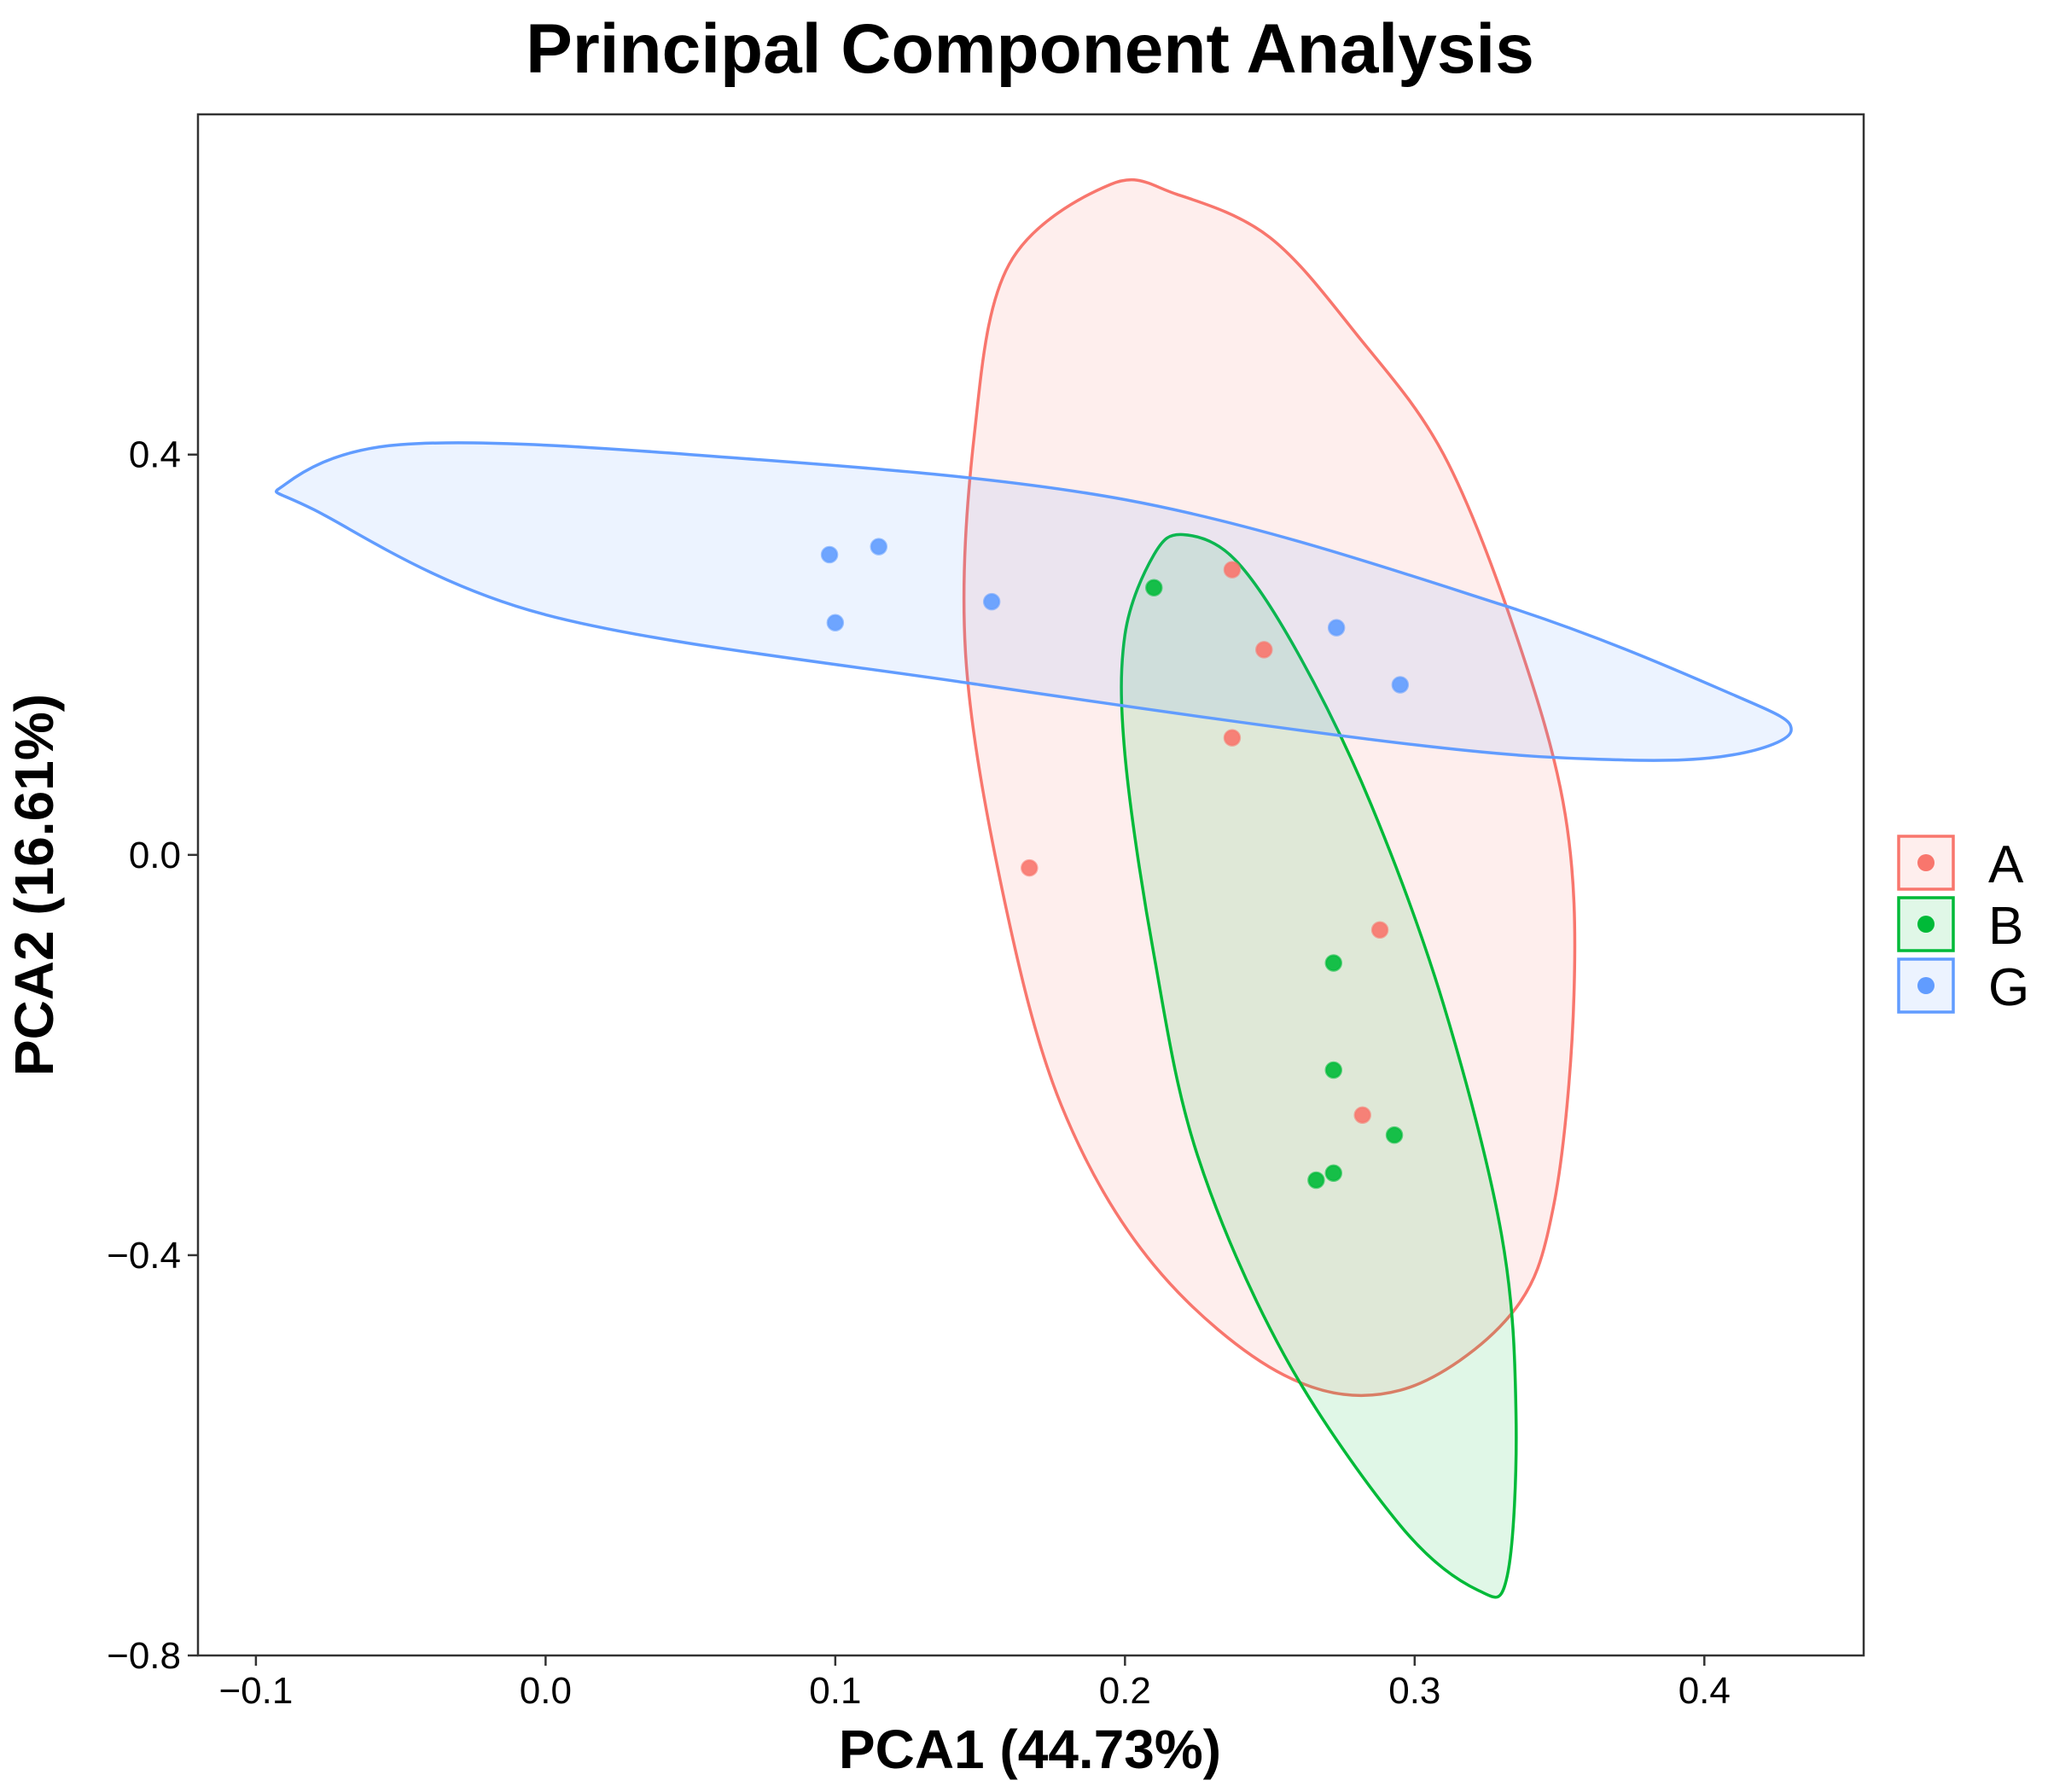  I want to click on y-tick-label: −0.8, so click(144, 1656).